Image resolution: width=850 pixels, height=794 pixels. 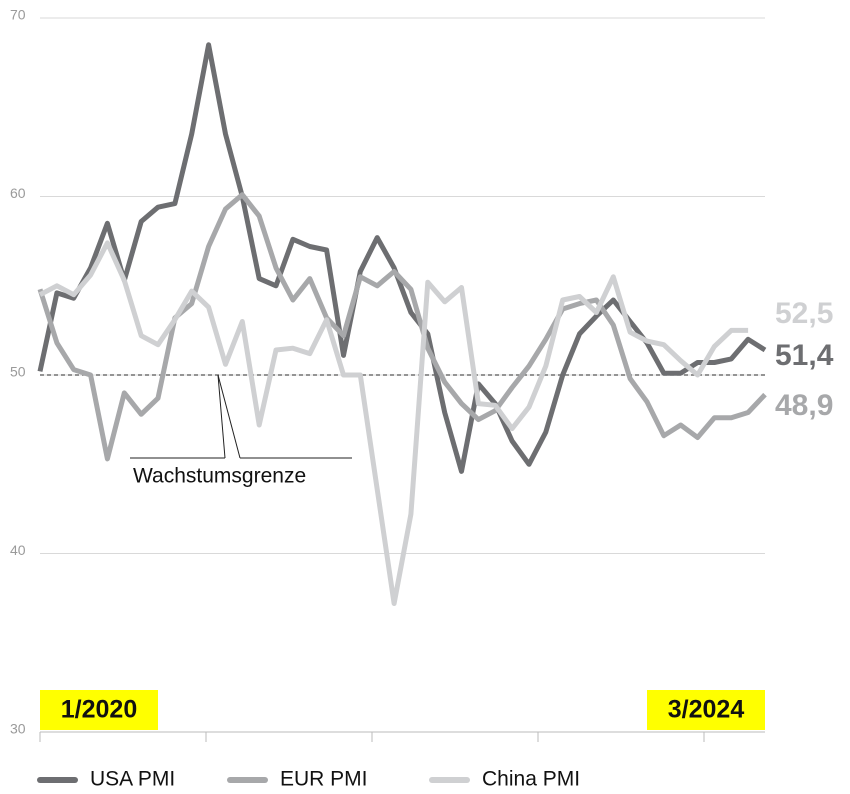 I want to click on x-tick-label: 3/2024, so click(x=706, y=710).